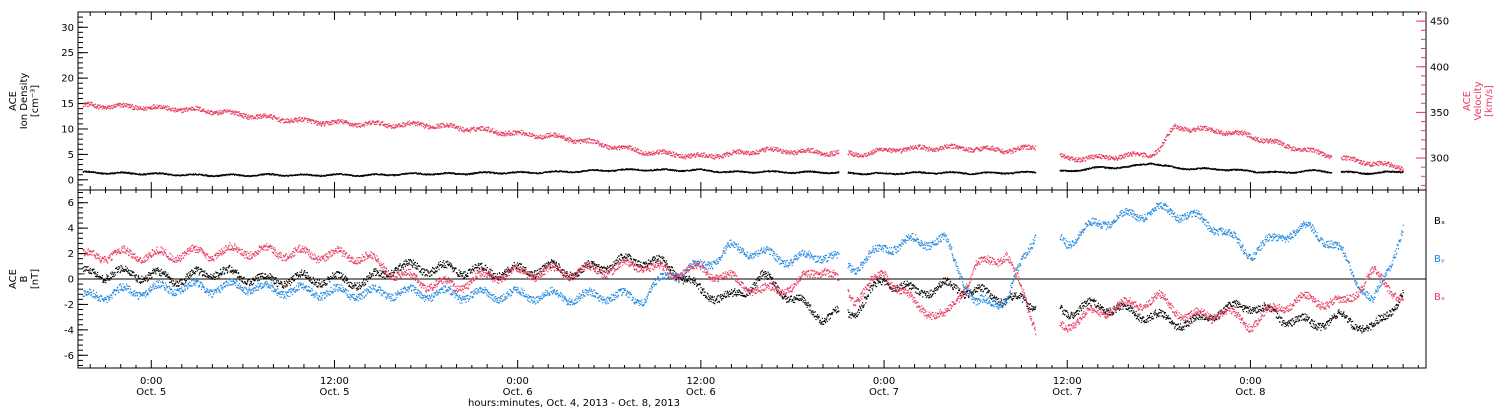 Image resolution: width=1500 pixels, height=410 pixels. I want to click on top-right-ylabel: ACE Velocity [km/s], so click(1478, 100).